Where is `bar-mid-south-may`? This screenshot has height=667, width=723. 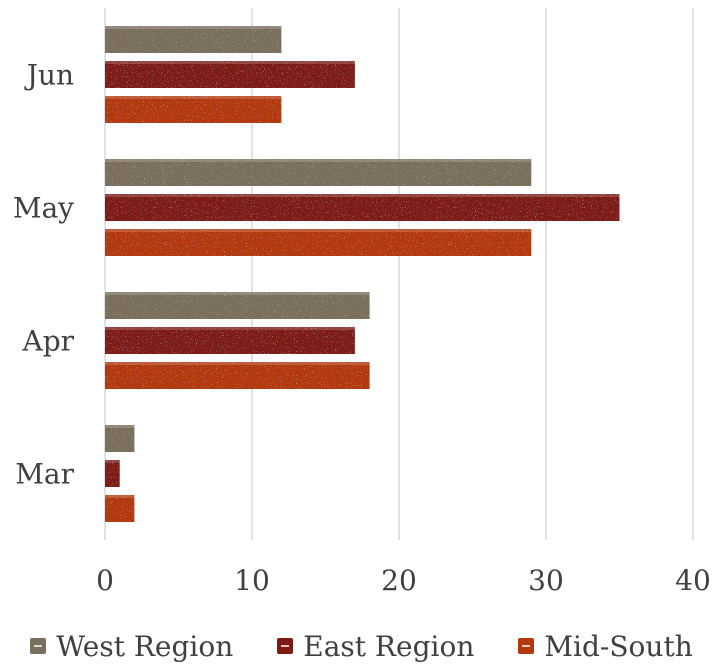 bar-mid-south-may is located at coordinates (318, 242).